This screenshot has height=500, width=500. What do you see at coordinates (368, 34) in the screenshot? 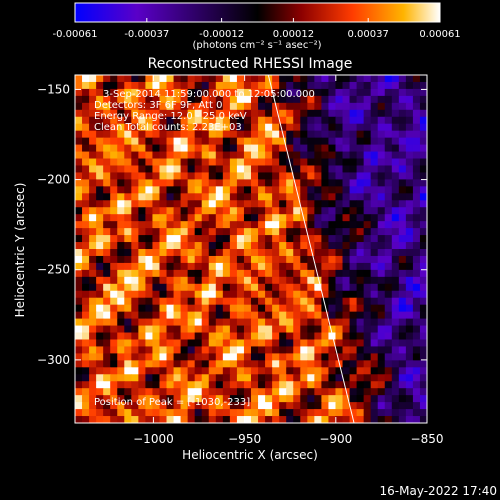
I see `colorbar-tick-label: 0.00037` at bounding box center [368, 34].